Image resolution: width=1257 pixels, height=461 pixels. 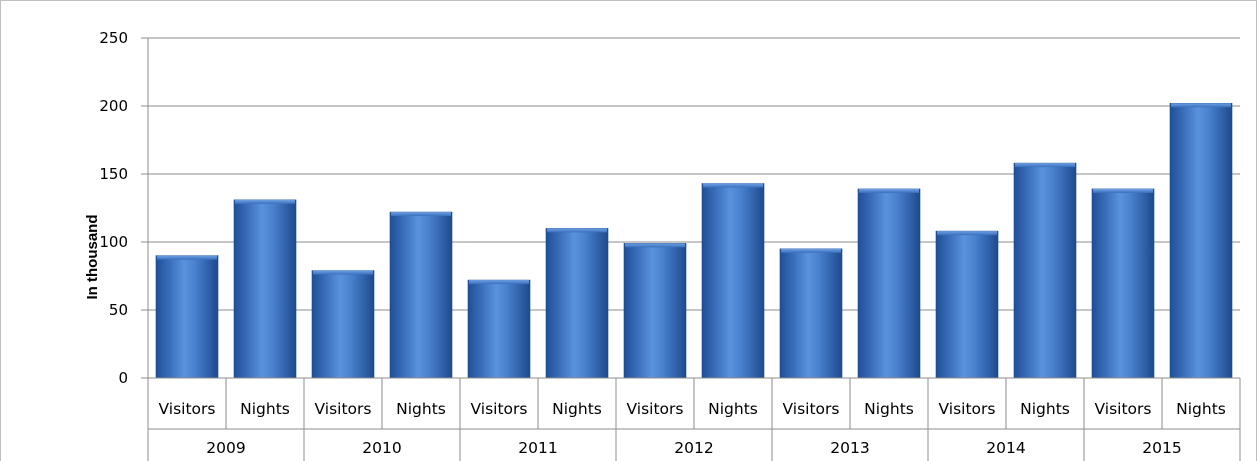 I want to click on x-group-label: 2009, so click(x=225, y=448).